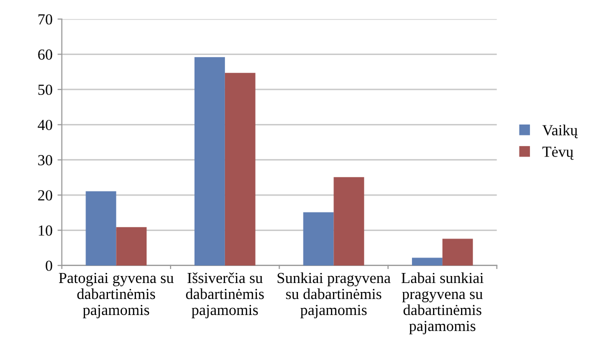 This screenshot has width=600, height=347. What do you see at coordinates (45, 195) in the screenshot?
I see `y-tick-label: 20` at bounding box center [45, 195].